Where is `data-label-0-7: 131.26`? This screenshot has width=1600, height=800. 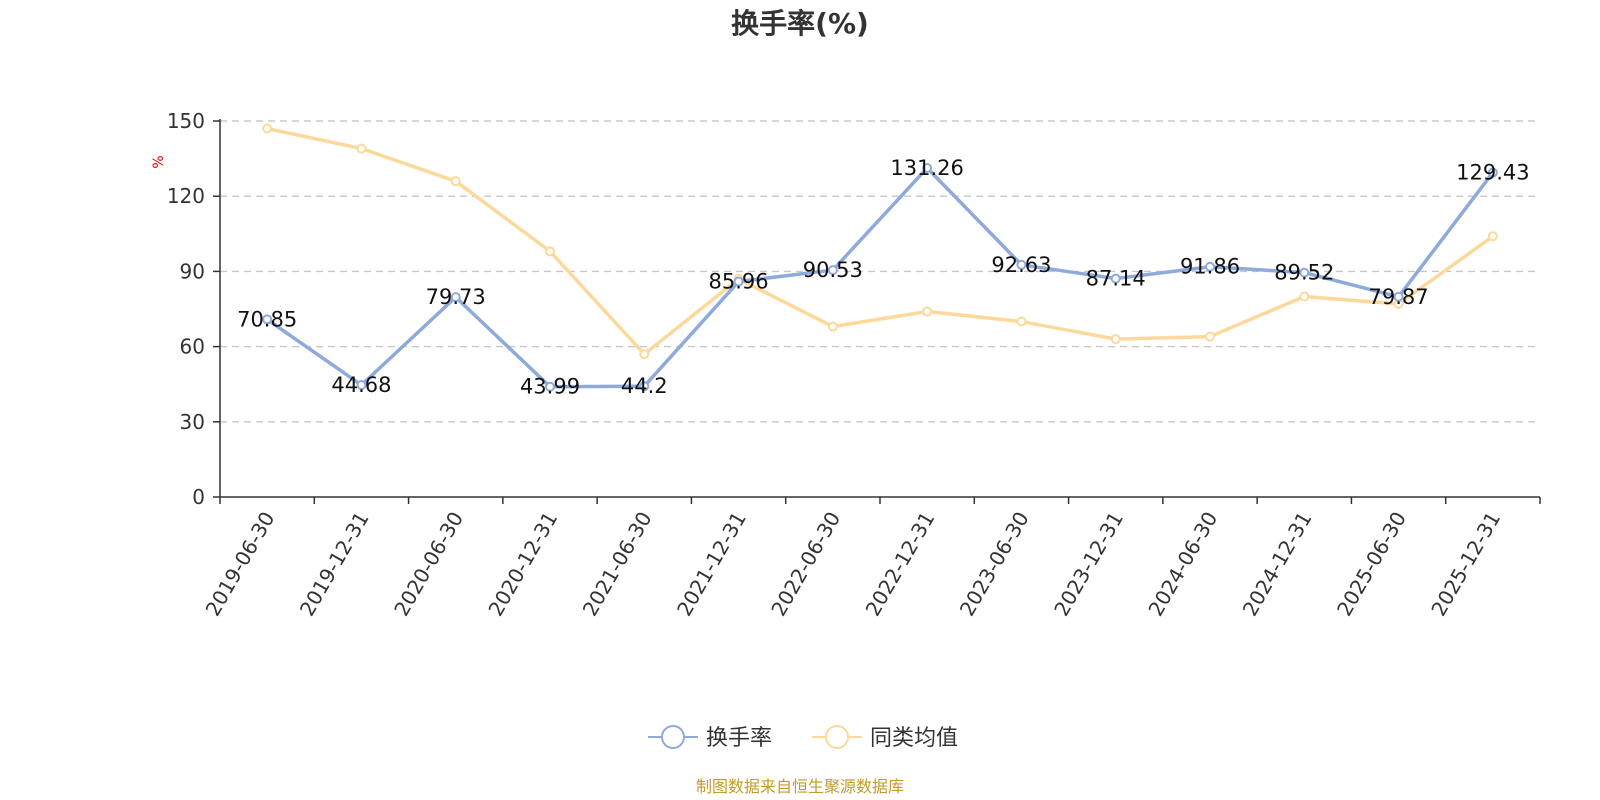
data-label-0-7: 131.26 is located at coordinates (926, 168).